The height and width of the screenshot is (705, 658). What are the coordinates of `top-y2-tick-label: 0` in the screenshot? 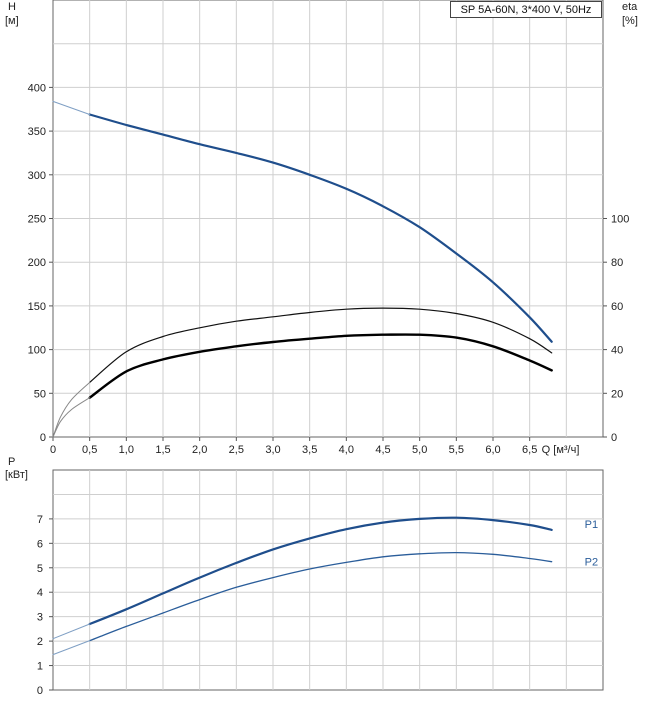 It's located at (614, 438).